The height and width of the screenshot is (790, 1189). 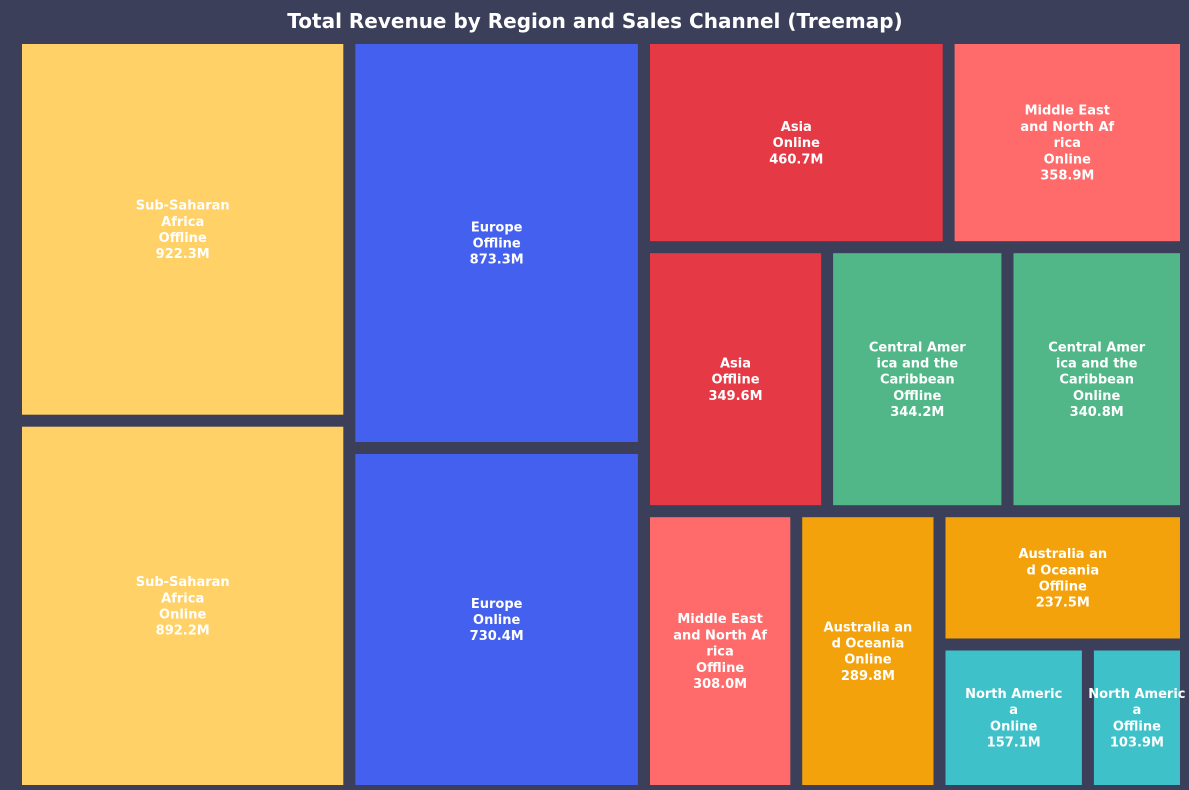 I want to click on tile-label-line: 892.2M, so click(x=183, y=631).